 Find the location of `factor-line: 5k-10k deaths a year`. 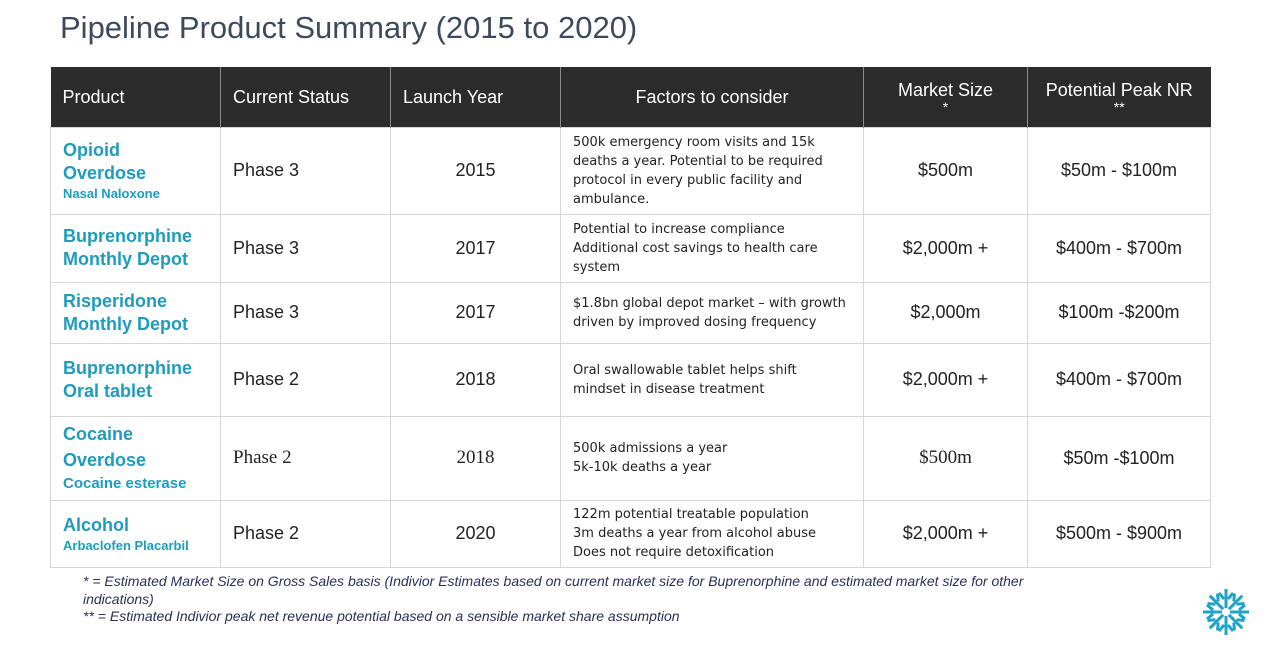

factor-line: 5k-10k deaths a year is located at coordinates (642, 467).